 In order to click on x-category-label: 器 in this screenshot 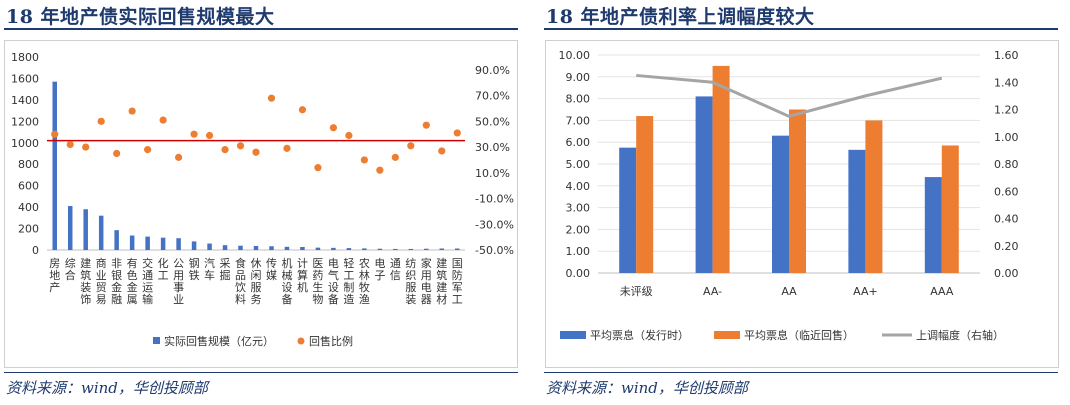, I will do `click(426, 299)`.